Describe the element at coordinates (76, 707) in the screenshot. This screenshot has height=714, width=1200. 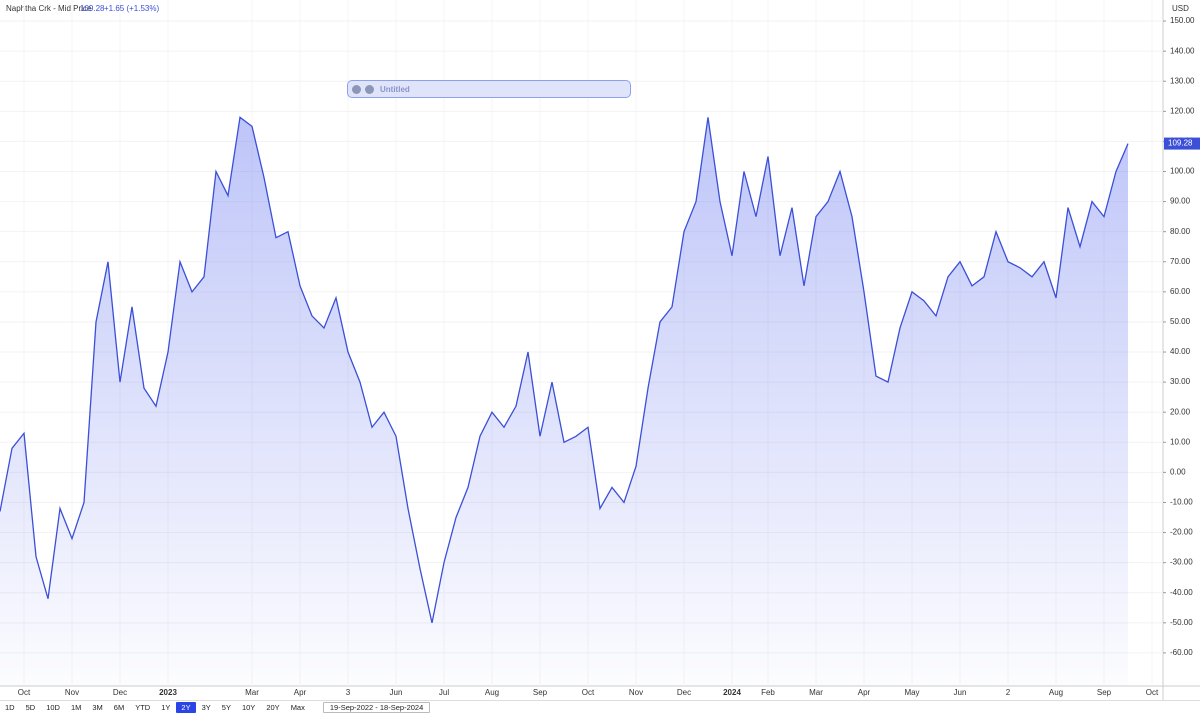
I see `range-button: 1M` at that location.